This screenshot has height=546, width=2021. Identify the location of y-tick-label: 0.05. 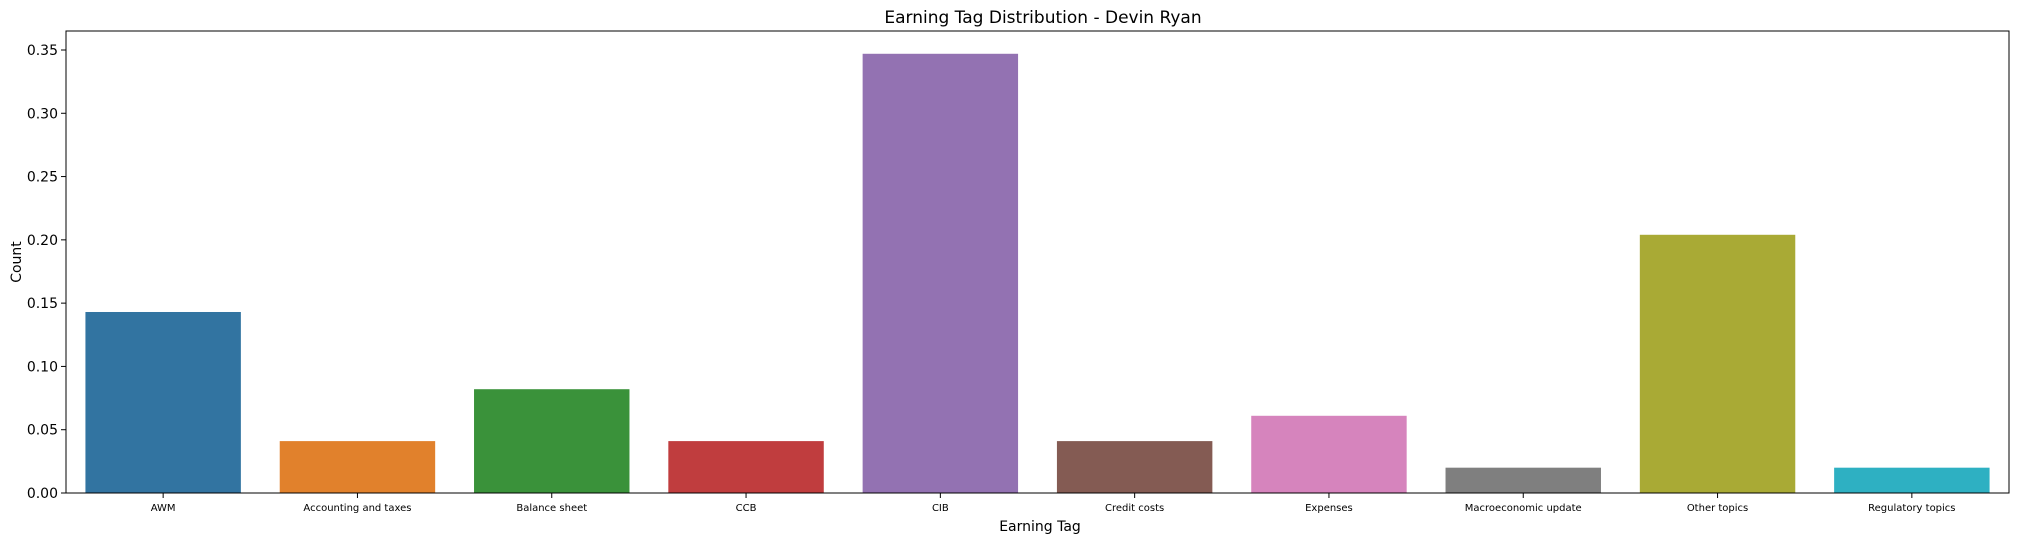
(42, 431).